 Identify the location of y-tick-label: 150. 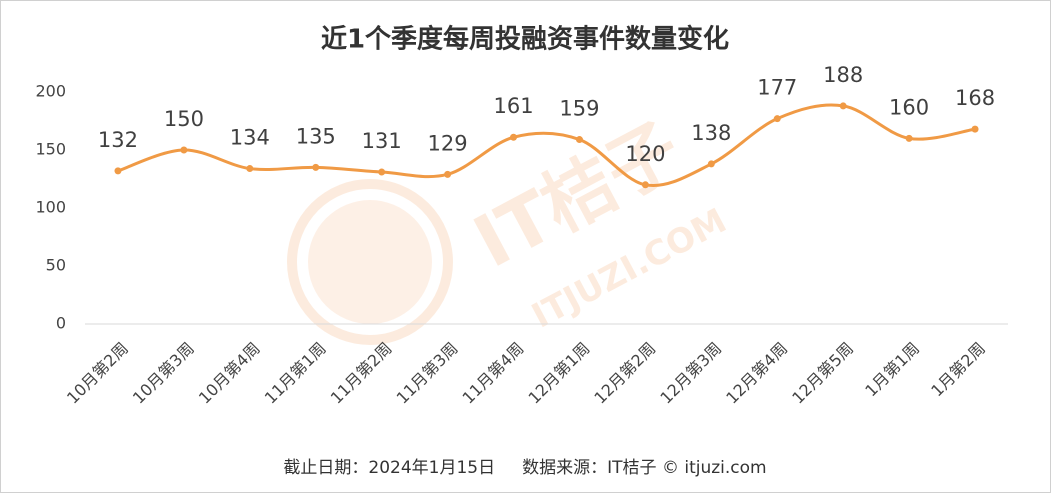
(50, 149).